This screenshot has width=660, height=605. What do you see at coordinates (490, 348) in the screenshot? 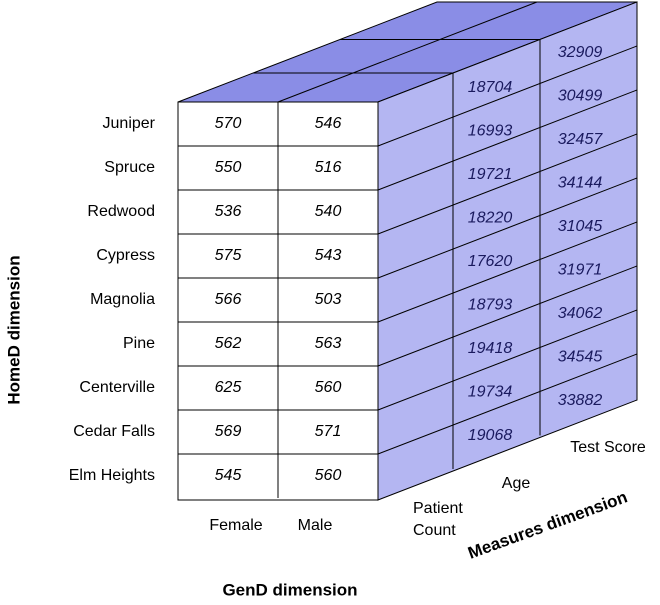
I see `age-value: 19418` at bounding box center [490, 348].